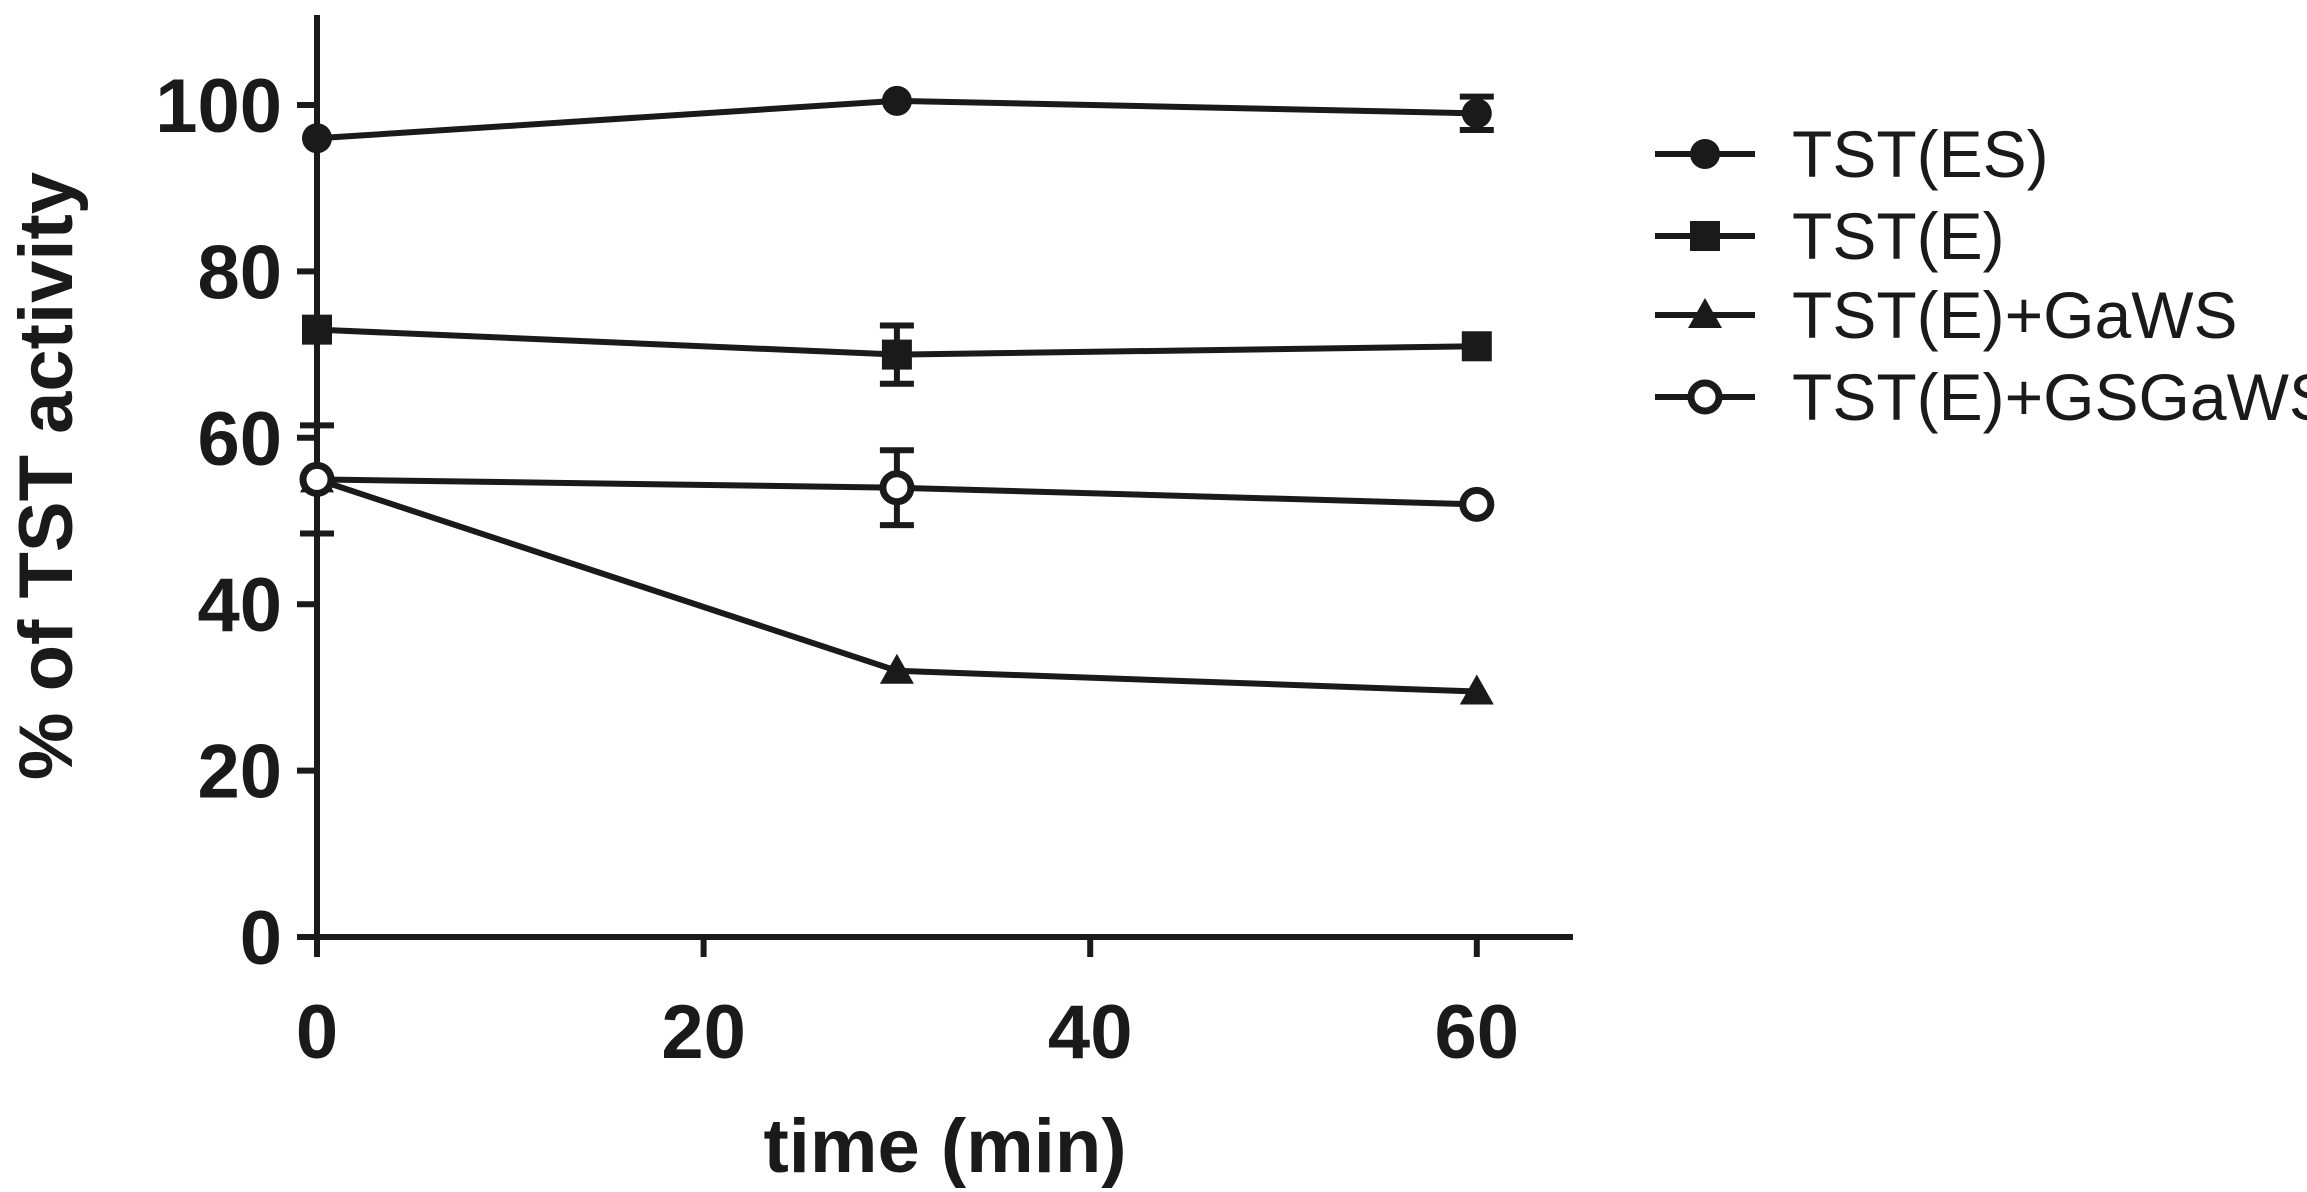 The image size is (2307, 1192). Describe the element at coordinates (261, 938) in the screenshot. I see `y-tick-label: 0` at that location.